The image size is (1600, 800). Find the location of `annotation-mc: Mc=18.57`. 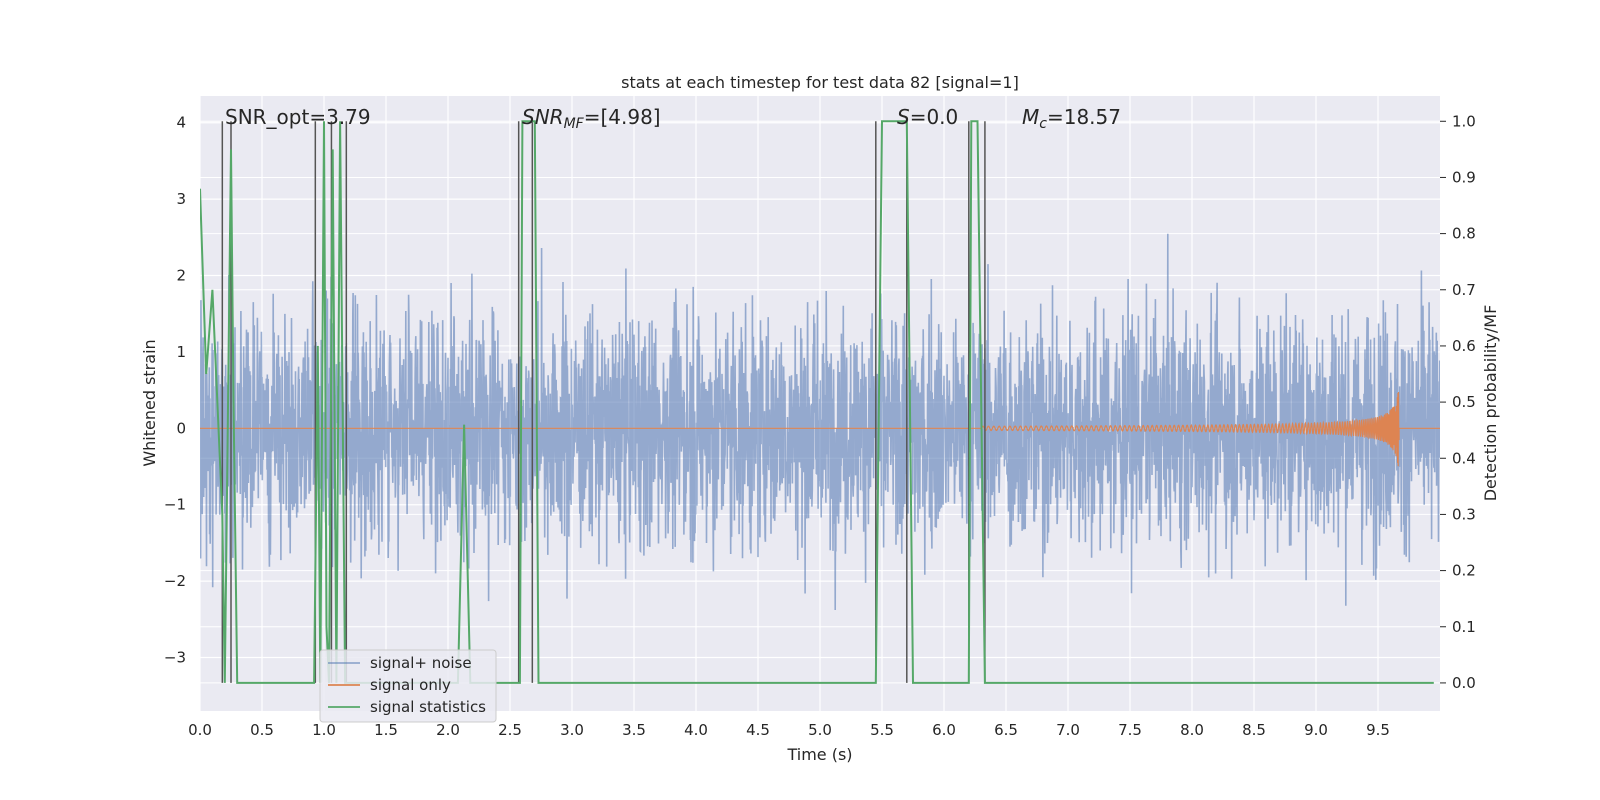

annotation-mc: Mc=18.57 is located at coordinates (1071, 118).